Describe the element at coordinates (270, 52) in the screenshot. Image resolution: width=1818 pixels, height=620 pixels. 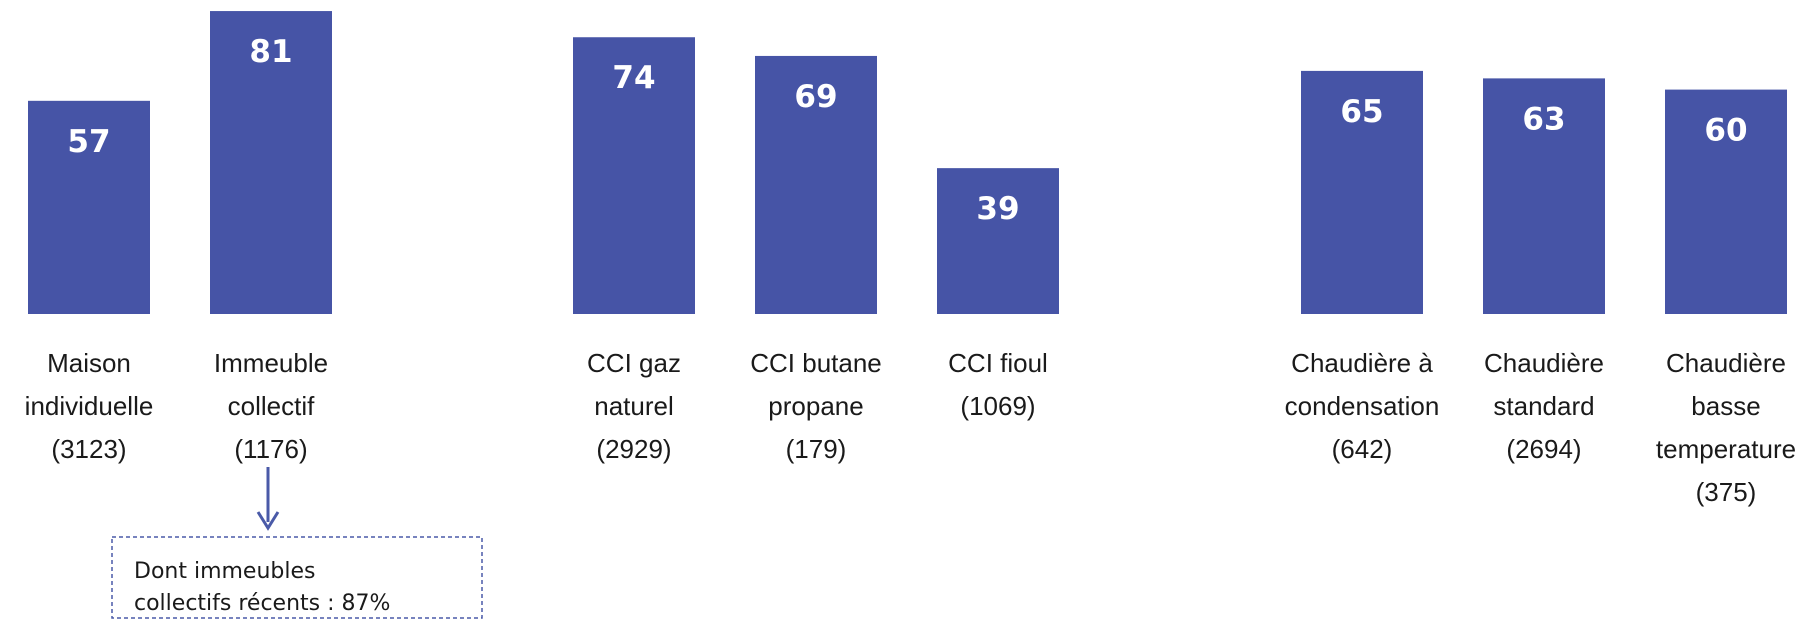
I see `value-label: 81` at that location.